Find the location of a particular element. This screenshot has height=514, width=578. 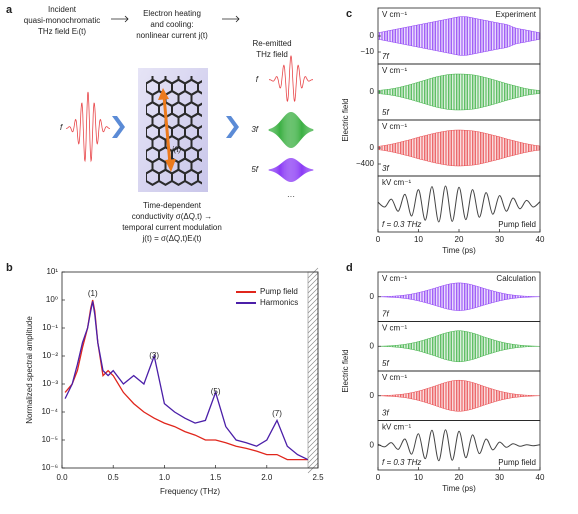

diagram-text: and cooling: is located at coordinates (171, 24).